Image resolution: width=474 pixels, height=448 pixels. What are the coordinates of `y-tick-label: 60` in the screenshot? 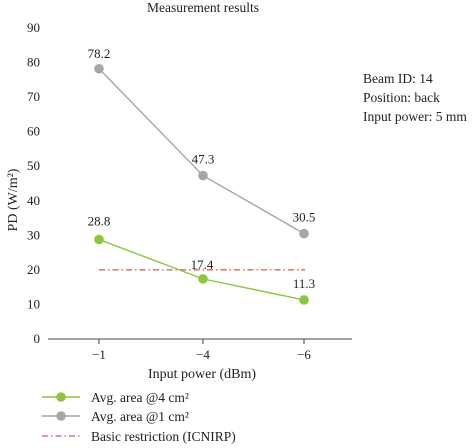 It's located at (33, 131).